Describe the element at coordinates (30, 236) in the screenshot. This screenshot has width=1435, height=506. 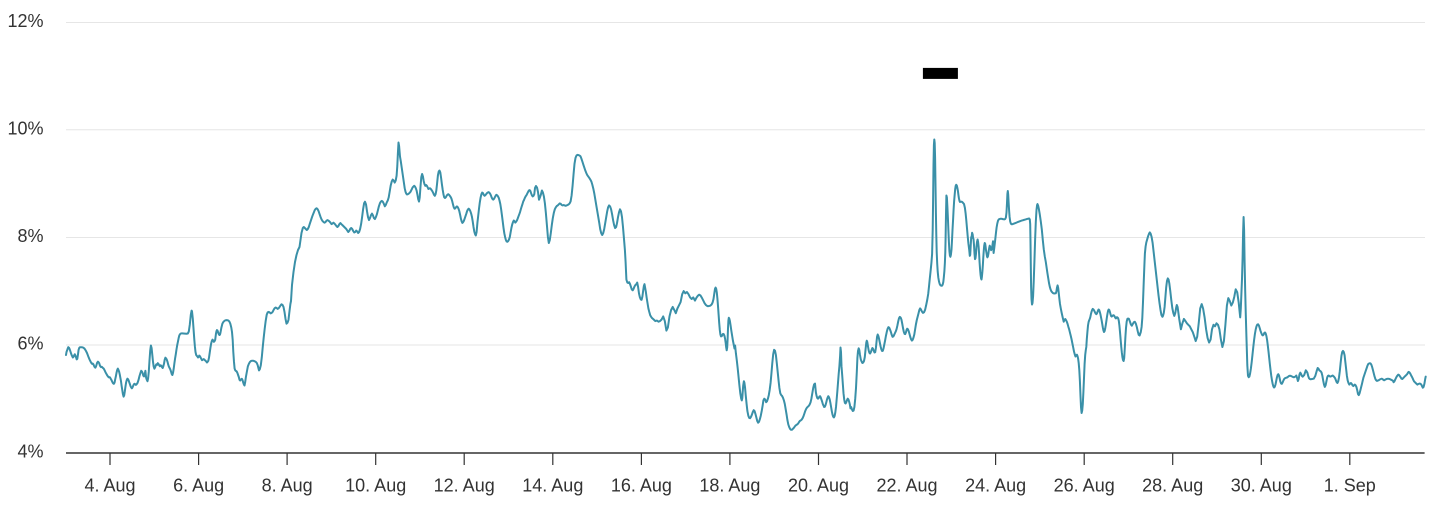
I see `svg-text: 8%` at that location.